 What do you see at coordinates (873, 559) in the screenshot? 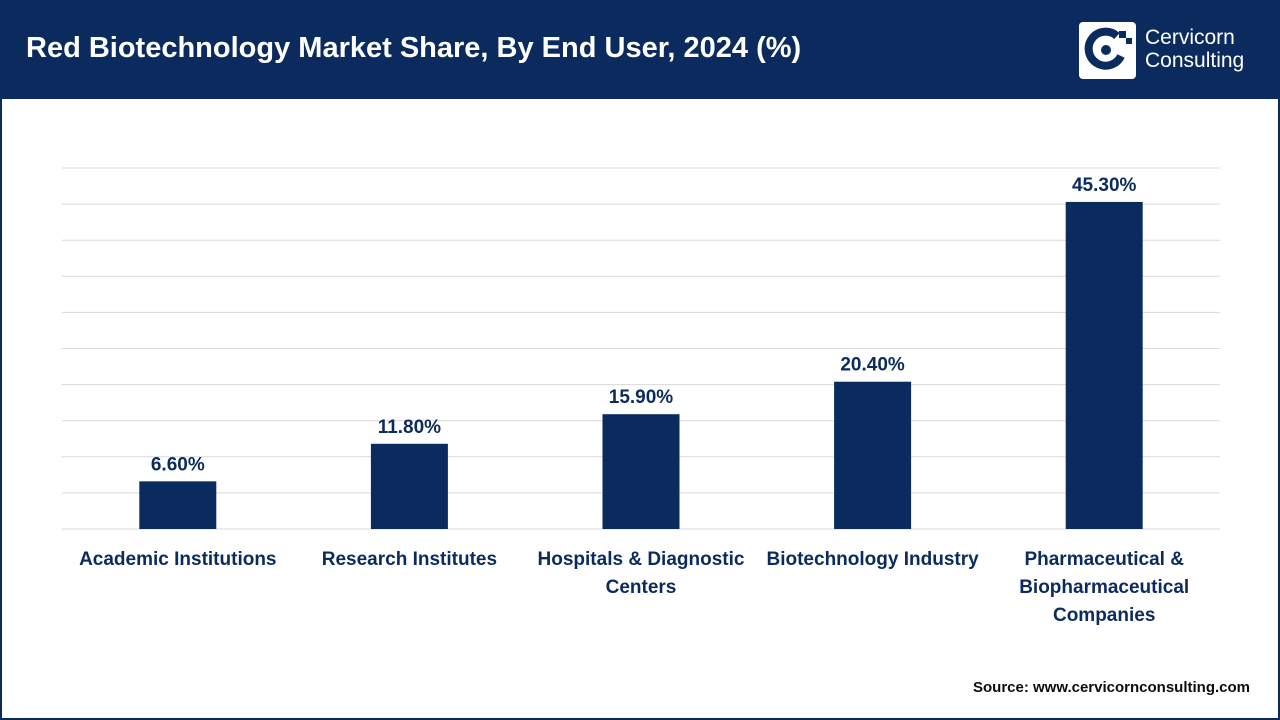
I see `category-label: Biotechnology Industry` at bounding box center [873, 559].